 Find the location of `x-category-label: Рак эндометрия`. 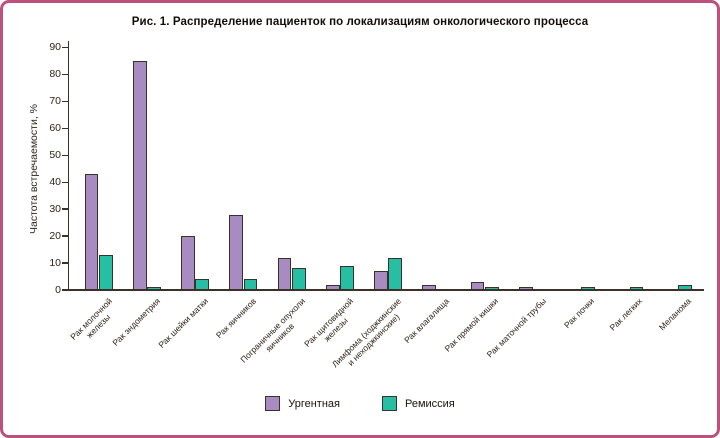

x-category-label: Рак эндометрия is located at coordinates (136, 322).